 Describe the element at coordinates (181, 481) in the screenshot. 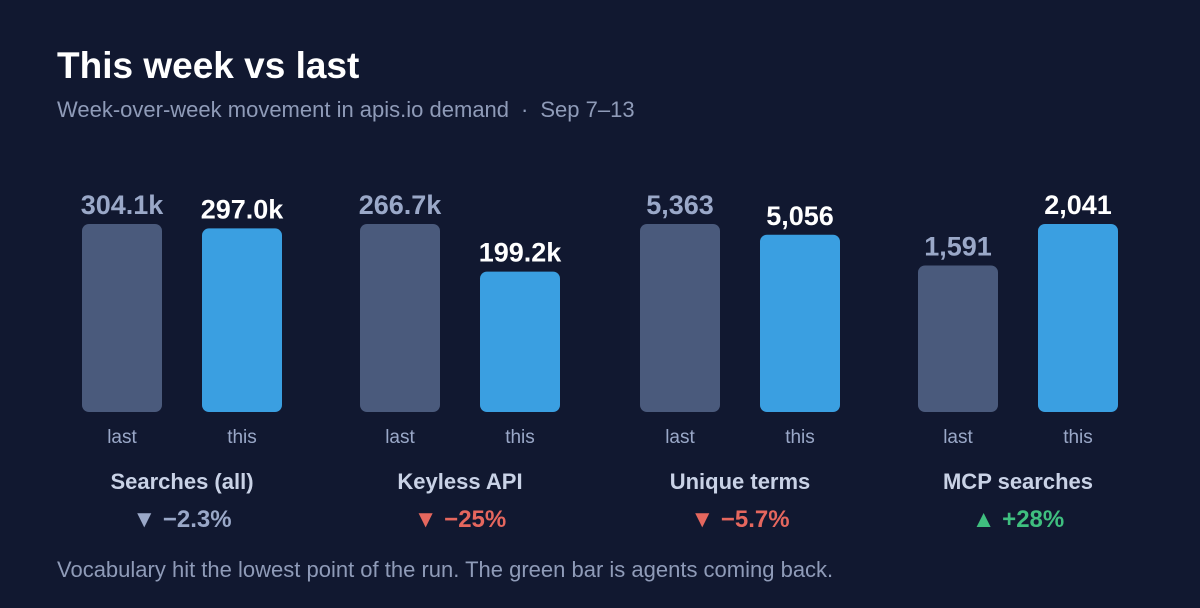

I see `metric-label-1: Searches (all)` at that location.